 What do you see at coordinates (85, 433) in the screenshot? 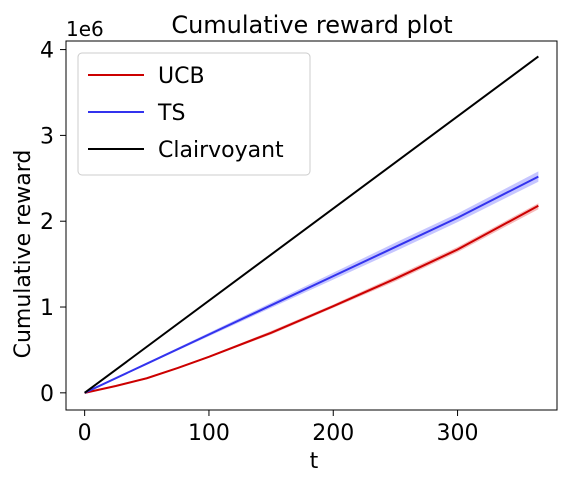
I see `x-tick-label: 0` at bounding box center [85, 433].